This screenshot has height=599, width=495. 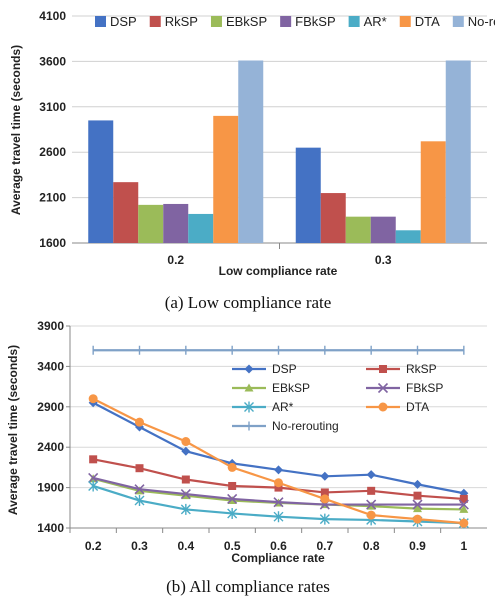 I want to click on y-tick-label: 3900, so click(x=50, y=326).